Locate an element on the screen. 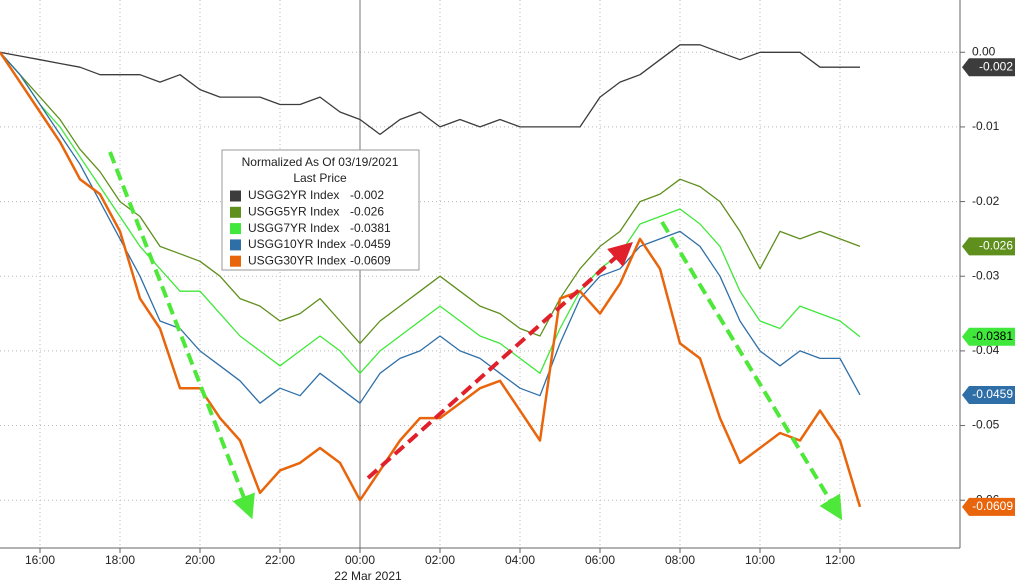 This screenshot has height=585, width=1017. legend-value: -0.026 is located at coordinates (367, 211).